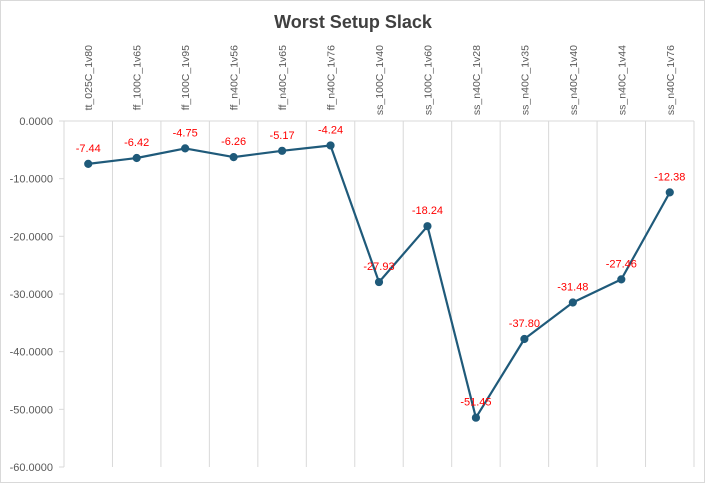 This screenshot has width=705, height=484. Describe the element at coordinates (427, 211) in the screenshot. I see `data-label: -18.24` at that location.